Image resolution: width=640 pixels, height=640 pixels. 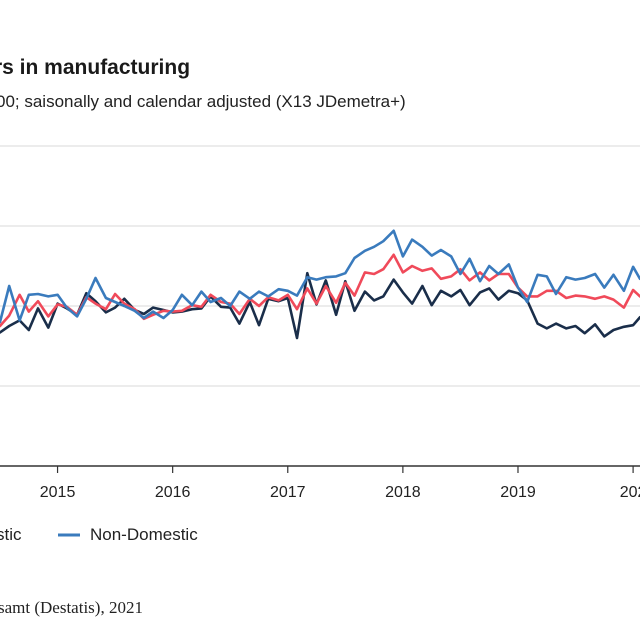 What do you see at coordinates (71, 607) in the screenshot?
I see `chart-source: samt (Destatis), 2021` at bounding box center [71, 607].